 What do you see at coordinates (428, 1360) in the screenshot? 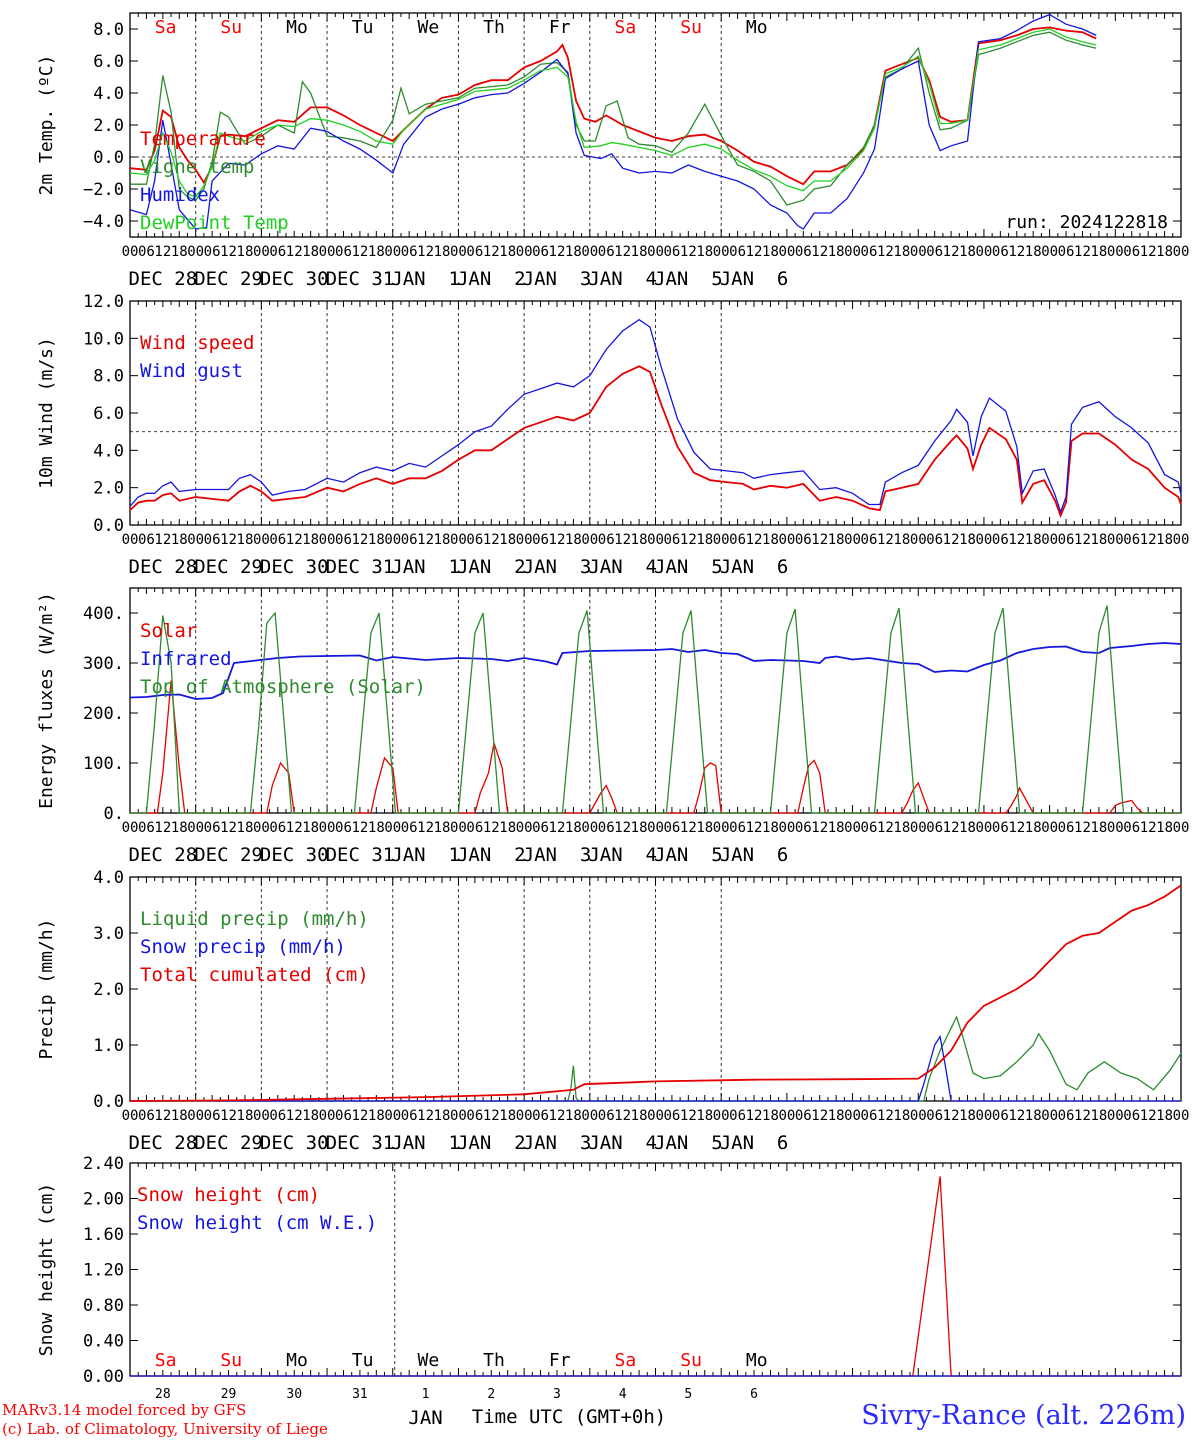
I see `weekday-label: We` at bounding box center [428, 1360].